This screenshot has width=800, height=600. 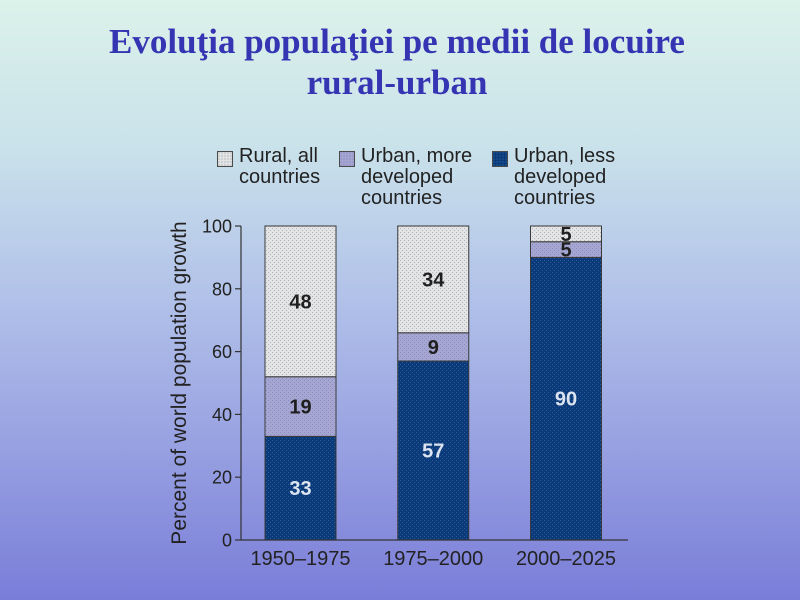 I want to click on y-tick-label: 100, so click(x=217, y=227).